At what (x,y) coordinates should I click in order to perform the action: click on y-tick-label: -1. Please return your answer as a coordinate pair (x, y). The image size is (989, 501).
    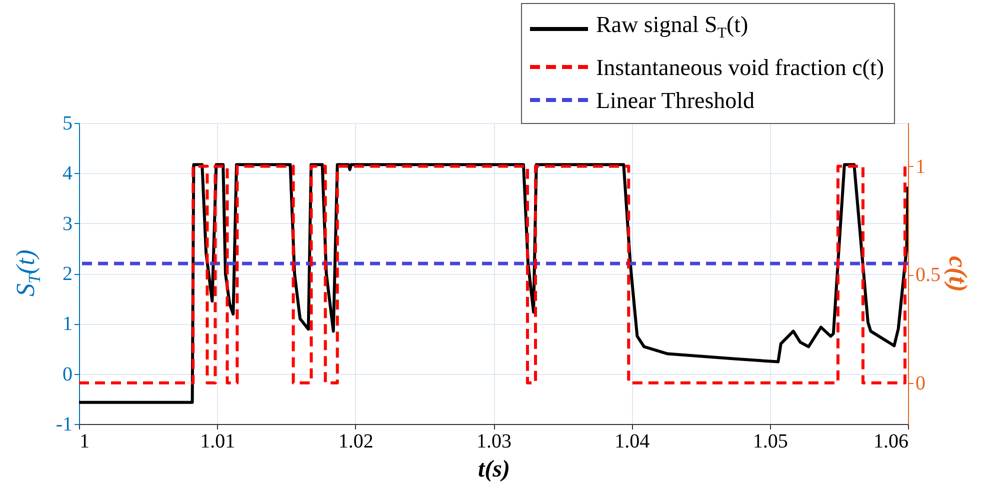
    Looking at the image, I should click on (64, 425).